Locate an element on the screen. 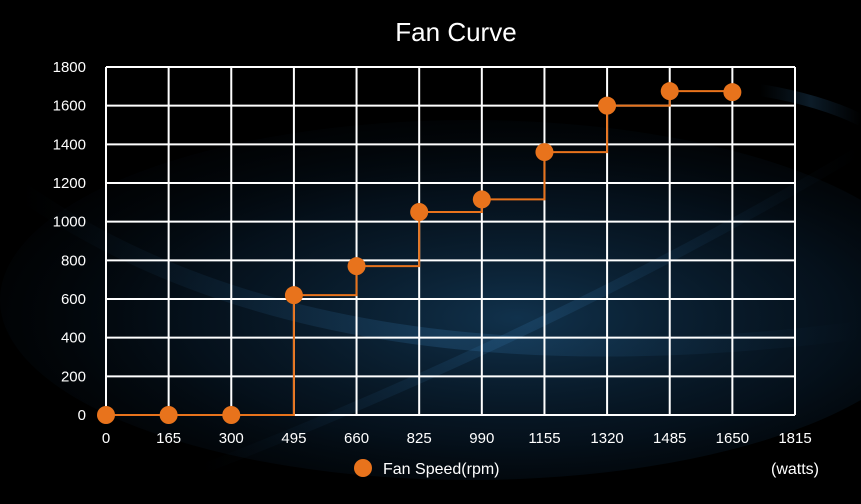 The width and height of the screenshot is (861, 504). y-tick-label: 1600 is located at coordinates (69, 106).